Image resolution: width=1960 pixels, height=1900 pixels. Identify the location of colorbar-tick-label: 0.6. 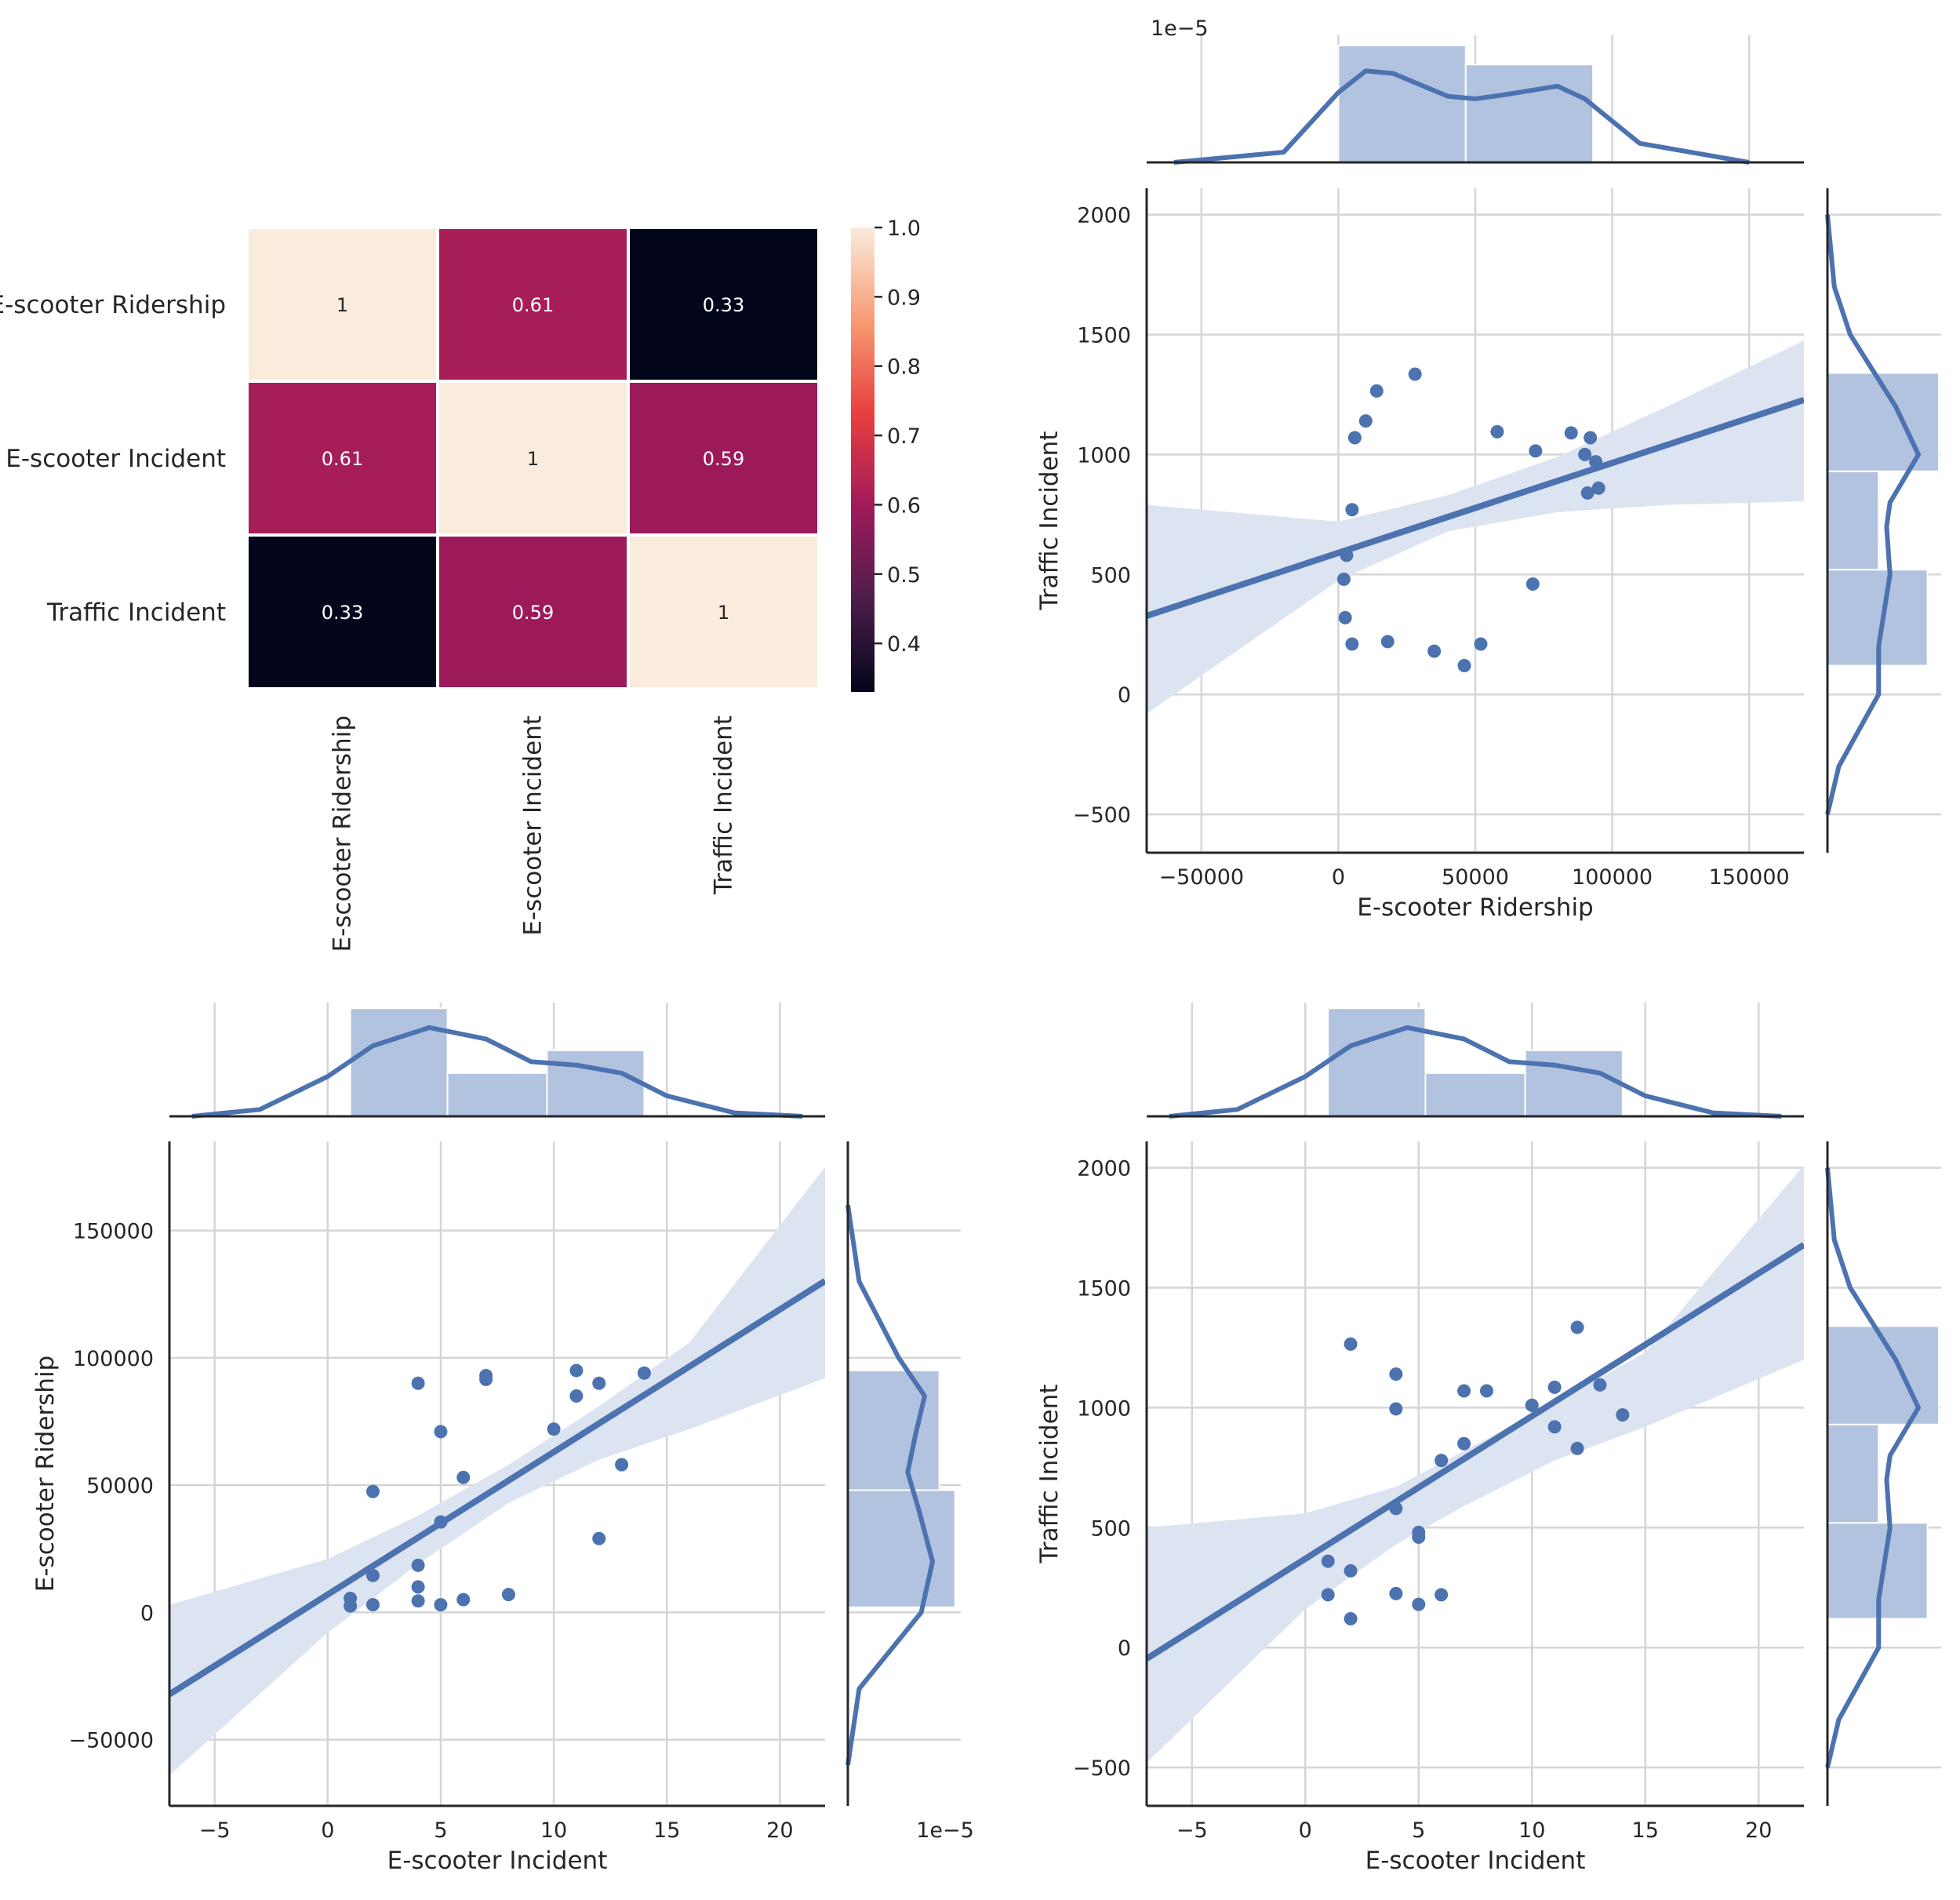
(904, 505).